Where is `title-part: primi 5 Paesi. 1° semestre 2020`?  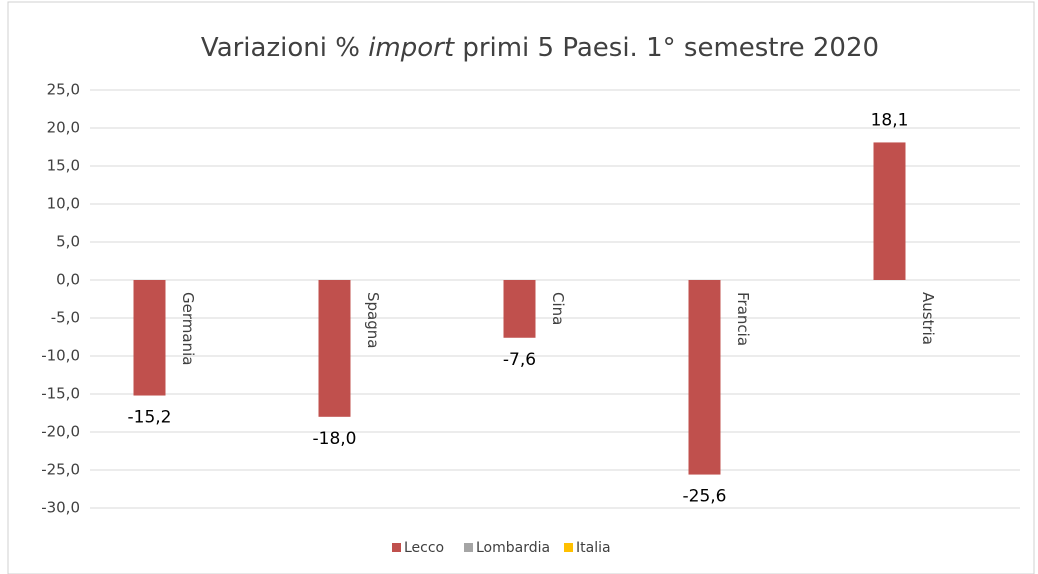 title-part: primi 5 Paesi. 1° semestre 2020 is located at coordinates (670, 48).